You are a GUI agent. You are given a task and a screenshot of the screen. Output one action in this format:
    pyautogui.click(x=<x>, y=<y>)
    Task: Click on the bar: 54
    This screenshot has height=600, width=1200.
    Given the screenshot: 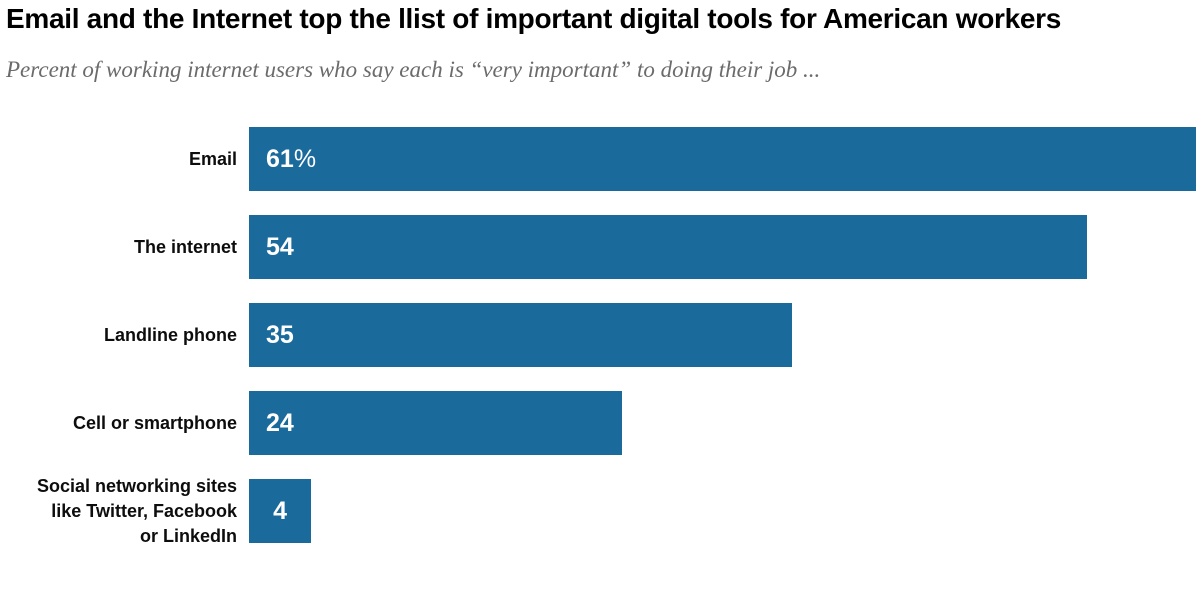 What is the action you would take?
    pyautogui.click(x=668, y=247)
    